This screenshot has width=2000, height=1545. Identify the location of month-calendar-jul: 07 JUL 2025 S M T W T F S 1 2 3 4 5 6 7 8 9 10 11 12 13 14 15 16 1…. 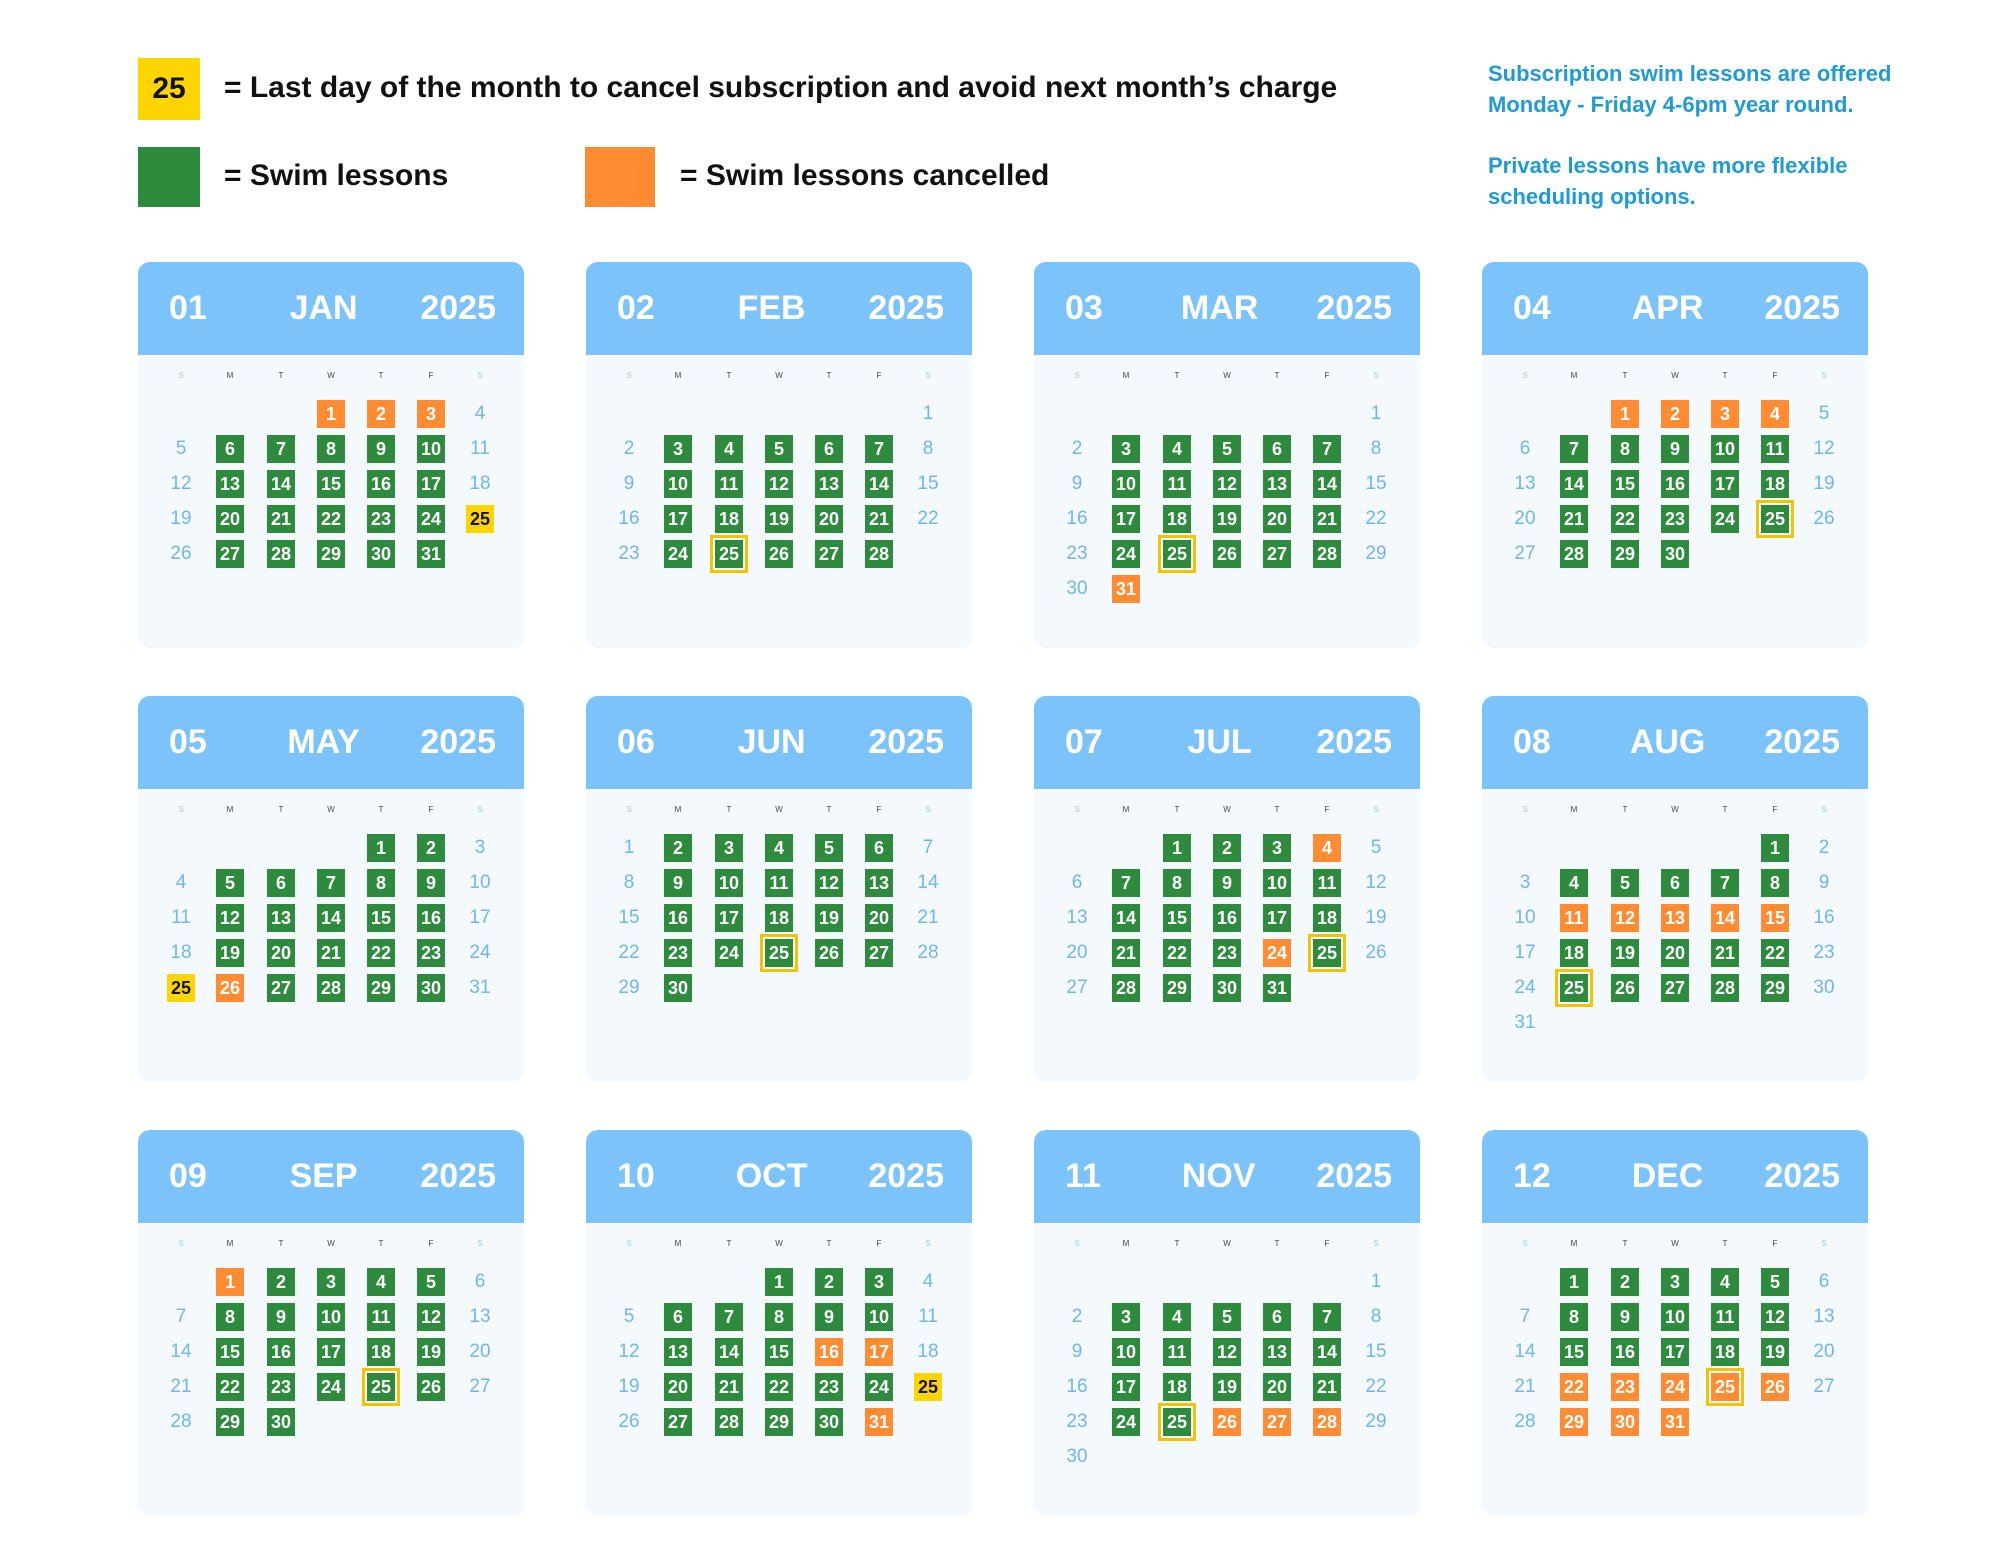
(1227, 889).